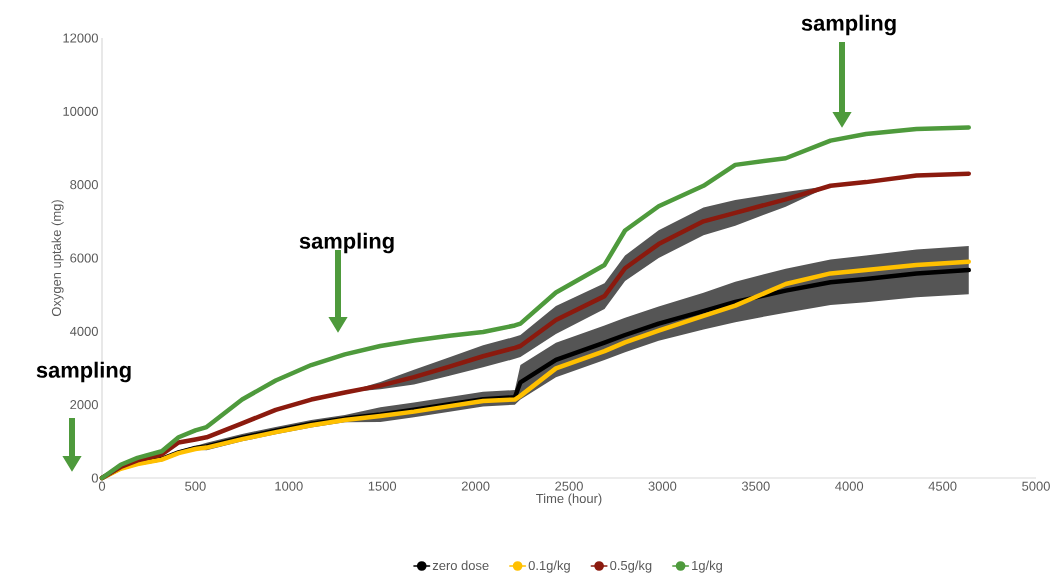 Image resolution: width=1058 pixels, height=585 pixels. I want to click on x-tick-label: 1000, so click(289, 486).